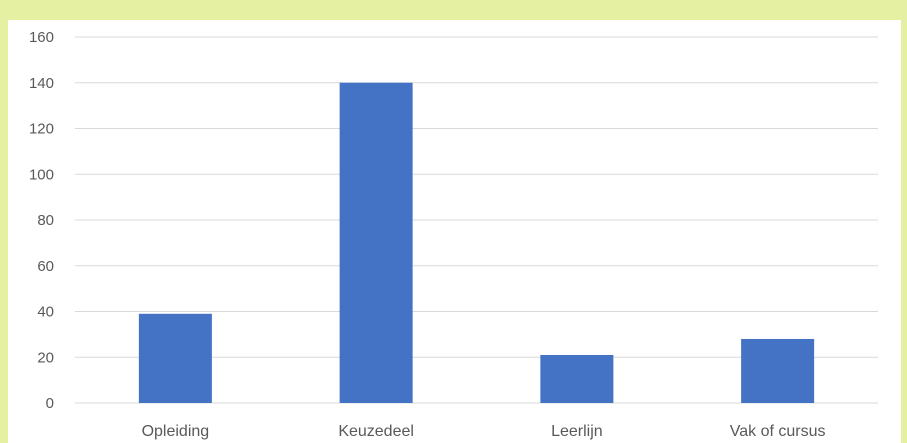 This screenshot has height=443, width=907. Describe the element at coordinates (376, 431) in the screenshot. I see `x-category-label: Keuzedeel` at that location.